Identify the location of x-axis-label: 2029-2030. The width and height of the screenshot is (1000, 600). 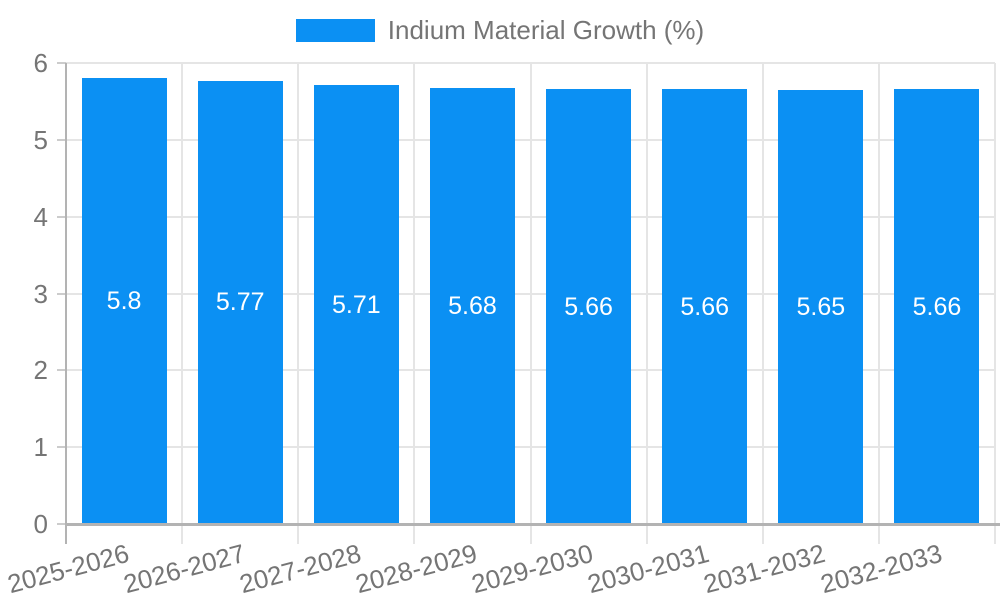
(532, 569).